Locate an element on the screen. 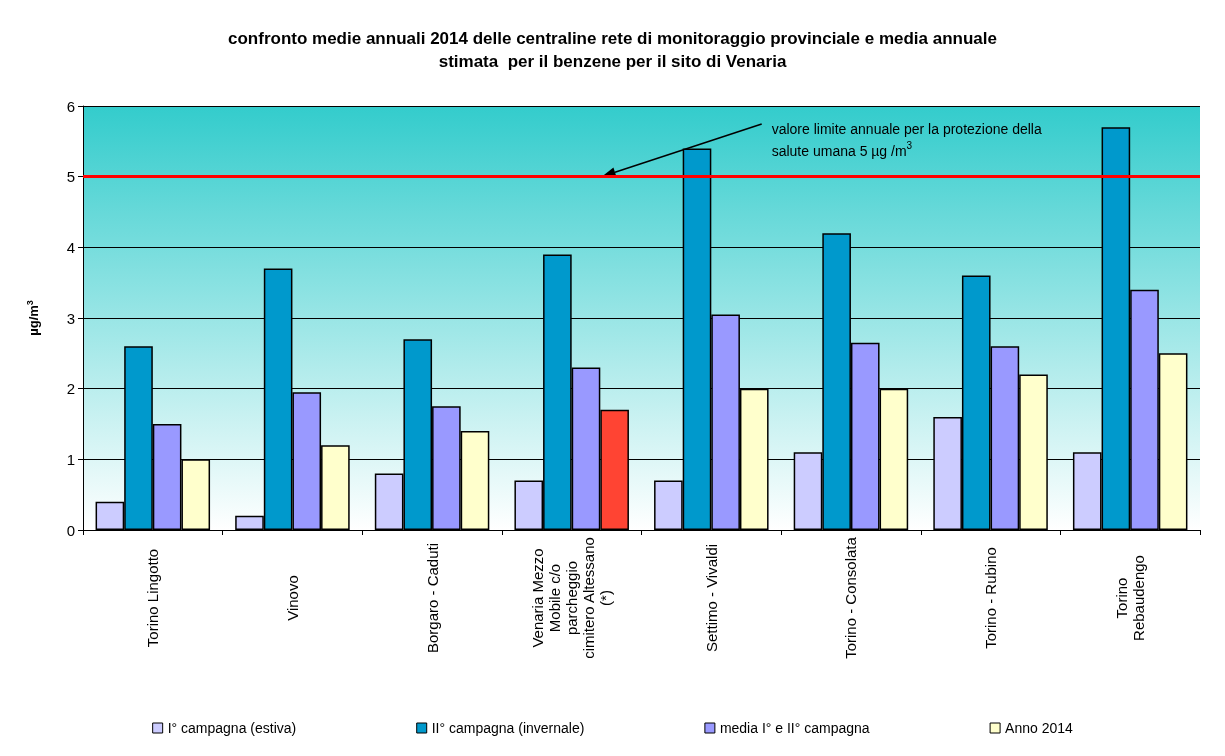 This screenshot has width=1225, height=756. x-tick-label: Torino Lingotto is located at coordinates (153, 598).